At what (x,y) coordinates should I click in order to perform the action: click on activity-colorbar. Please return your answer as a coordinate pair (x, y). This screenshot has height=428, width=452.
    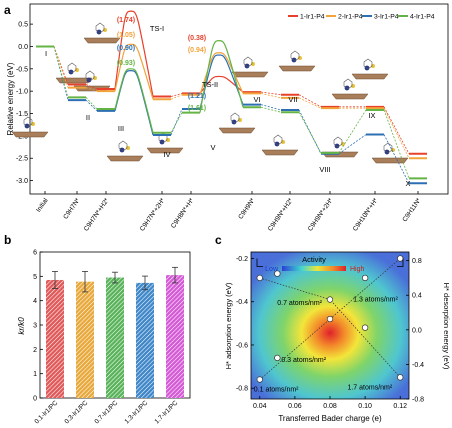
    Looking at the image, I should click on (314, 268).